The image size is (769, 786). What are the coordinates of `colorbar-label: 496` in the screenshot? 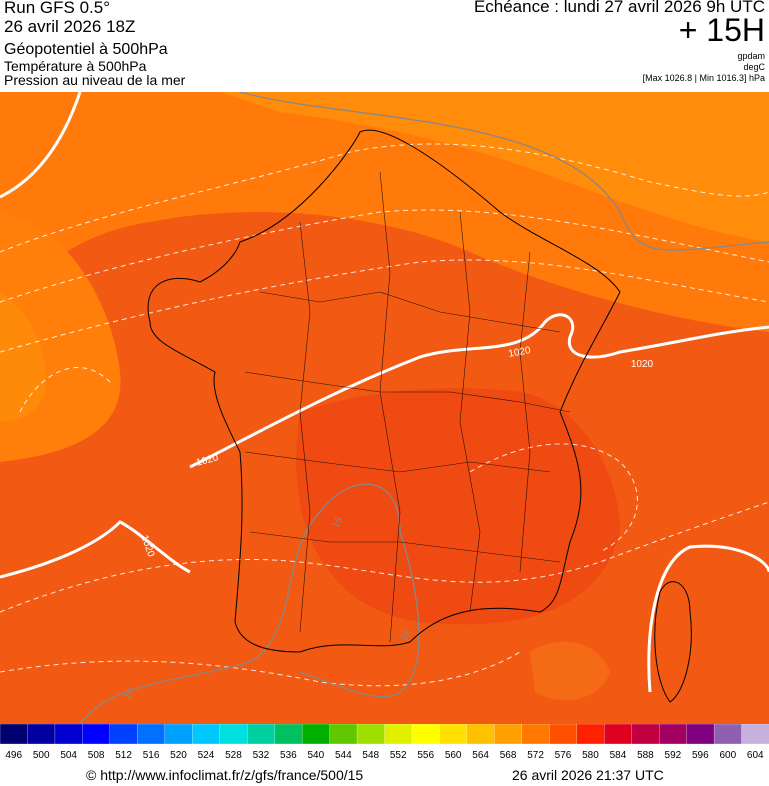 It's located at (13, 755).